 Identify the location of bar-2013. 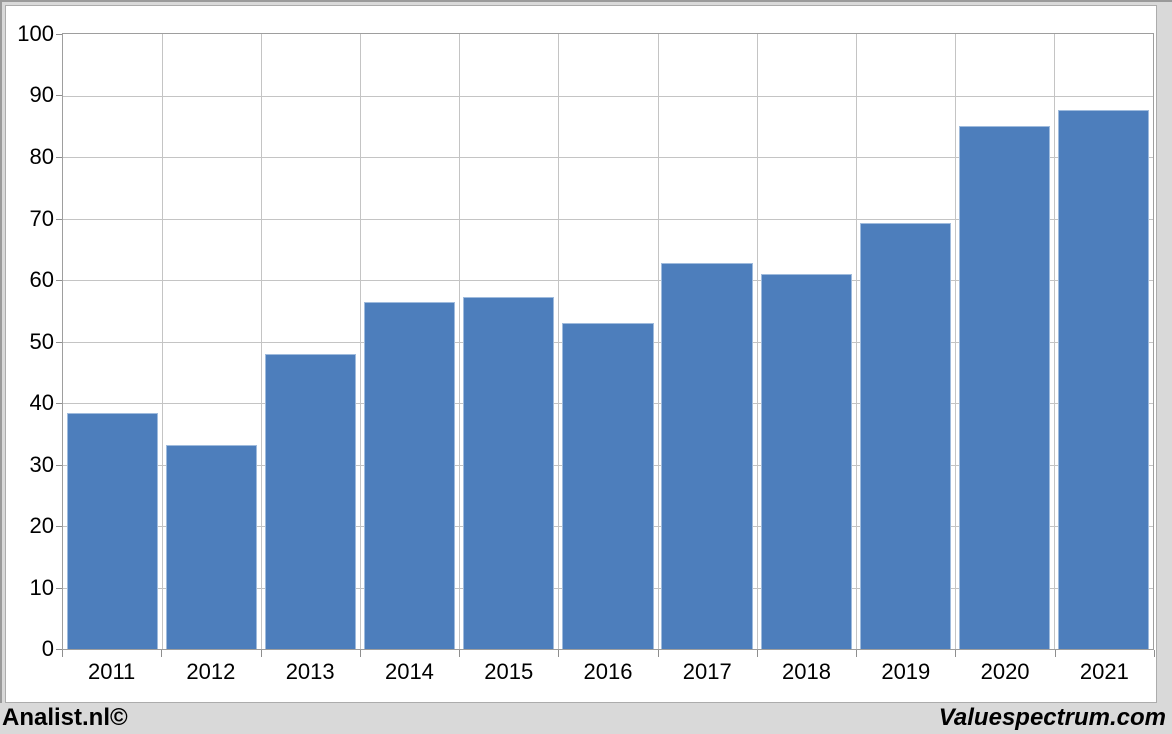
(311, 501).